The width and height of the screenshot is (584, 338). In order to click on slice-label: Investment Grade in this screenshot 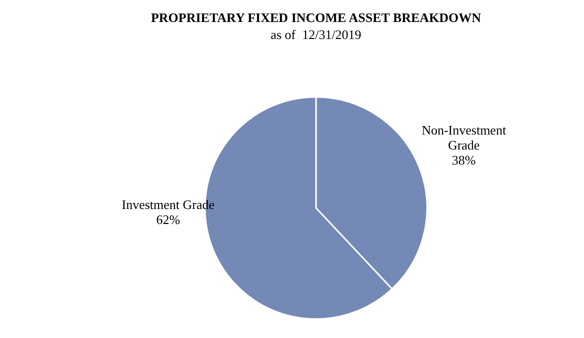, I will do `click(168, 204)`.